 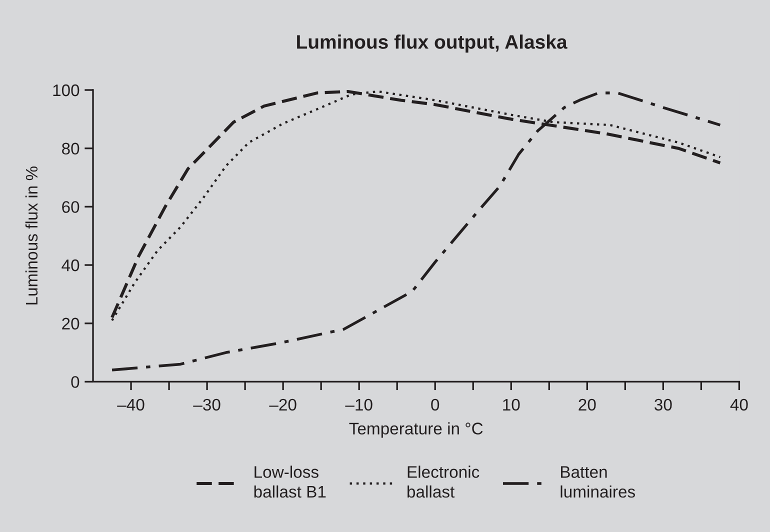 What do you see at coordinates (444, 482) in the screenshot?
I see `legend-label: Electronic ballast` at bounding box center [444, 482].